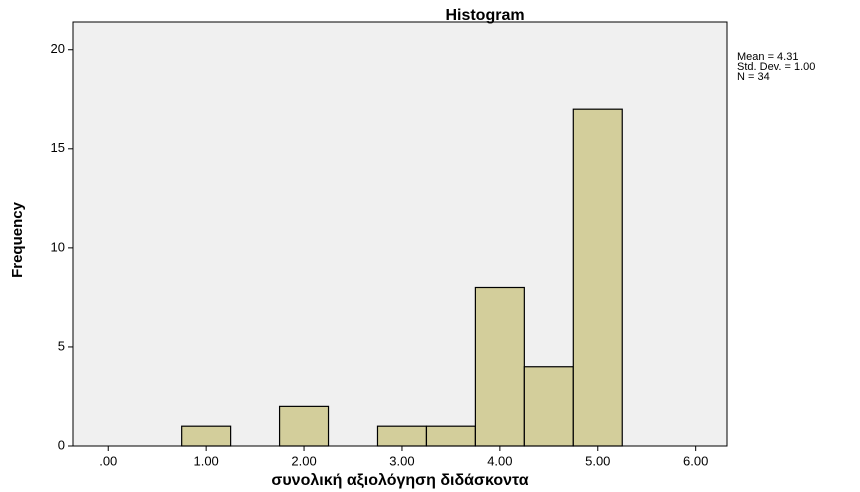 Image resolution: width=860 pixels, height=492 pixels. Describe the element at coordinates (108, 460) in the screenshot. I see `x-tick-label: .00` at that location.